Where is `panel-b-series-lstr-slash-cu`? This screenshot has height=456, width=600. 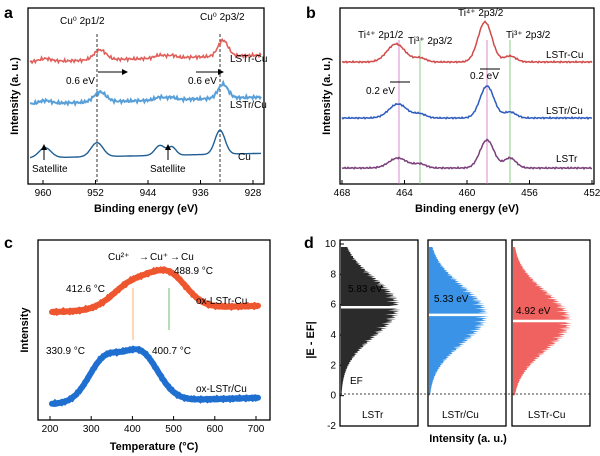
panel-b-series-lstr-slash-cu is located at coordinates (467, 102).